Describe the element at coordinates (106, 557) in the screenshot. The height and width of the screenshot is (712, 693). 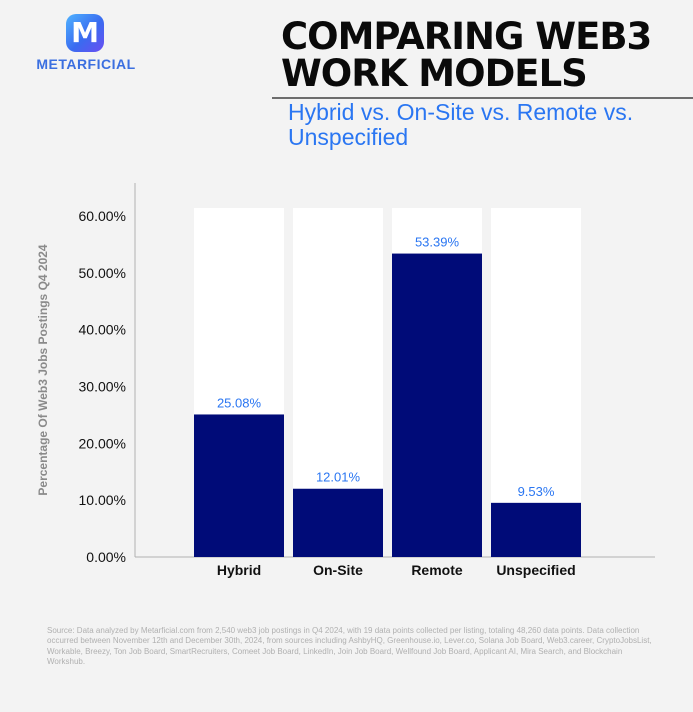
I see `y-tick-label: 0.00%` at that location.